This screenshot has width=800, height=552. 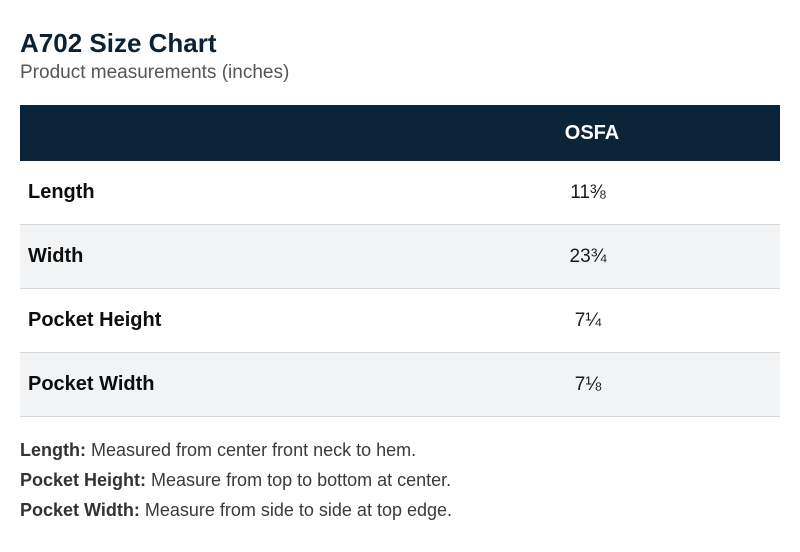 I want to click on column-header-label, so click(x=212, y=133).